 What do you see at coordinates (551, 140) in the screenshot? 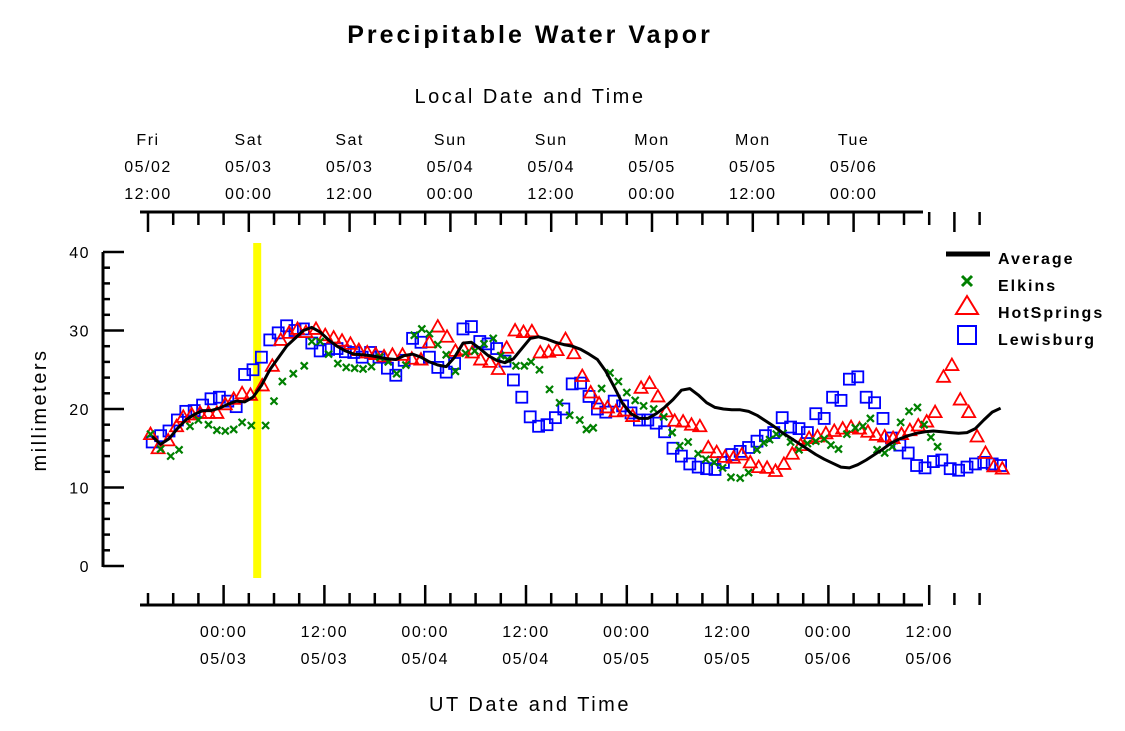
I see `top-tick-day: Sun` at bounding box center [551, 140].